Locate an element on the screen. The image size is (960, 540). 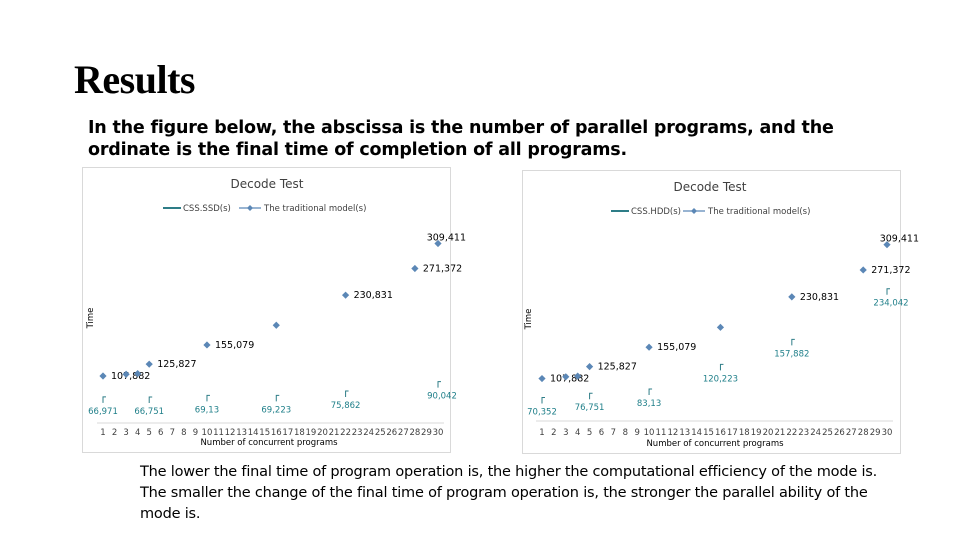
left-label-traditional-3: 125,827 is located at coordinates (176, 364).